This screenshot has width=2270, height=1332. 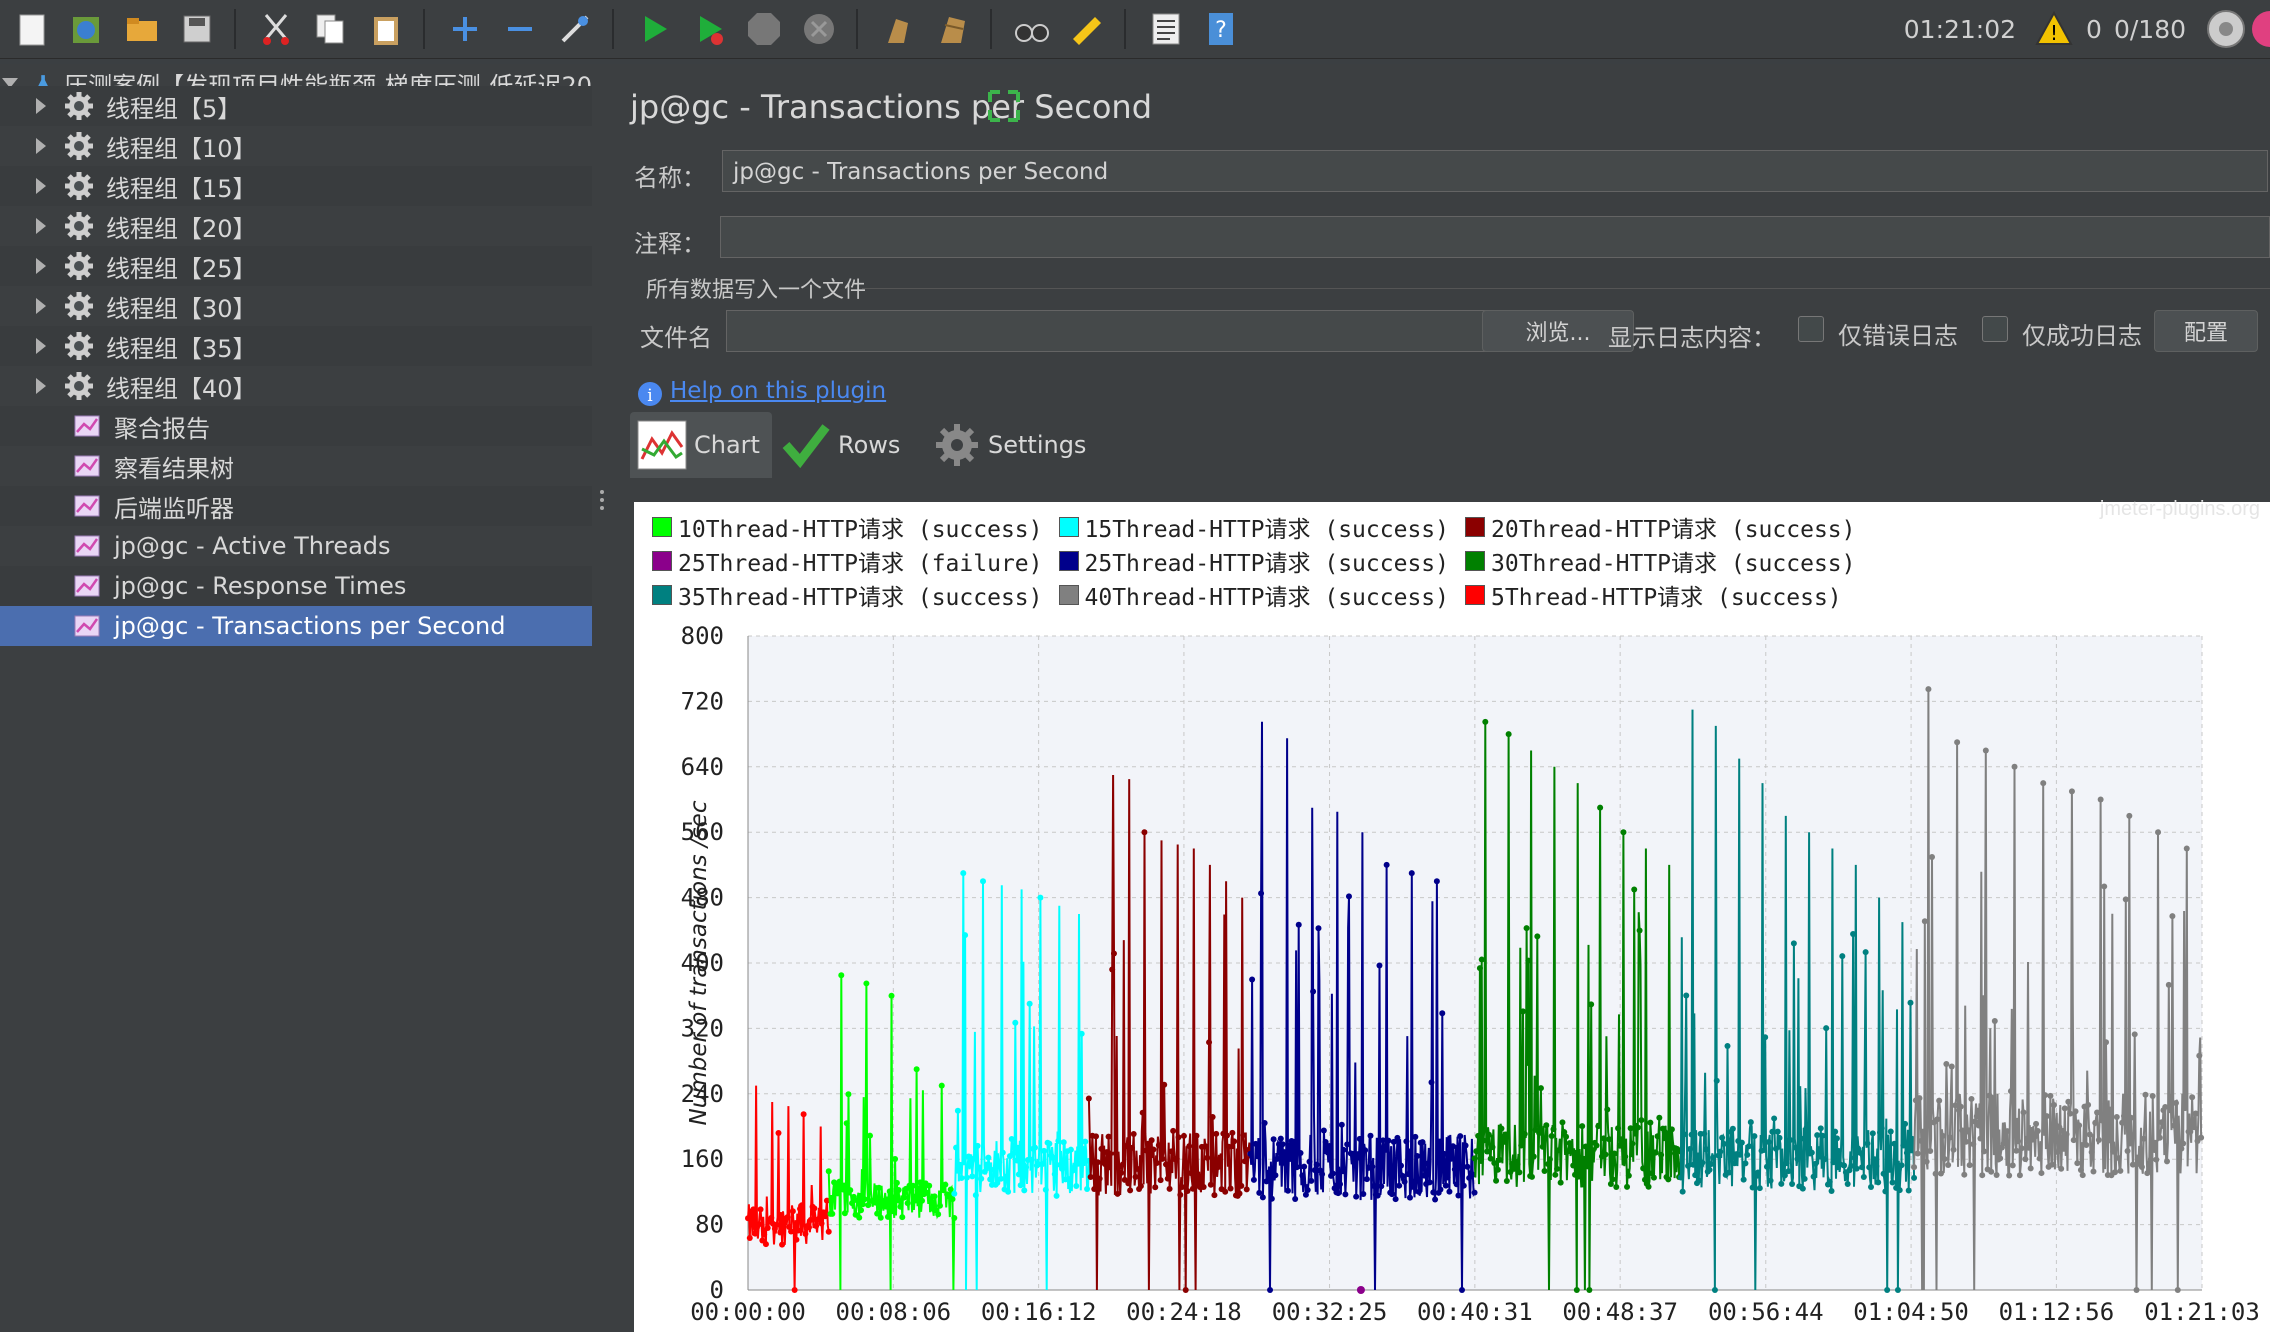 What do you see at coordinates (296, 586) in the screenshot?
I see `tree-item-listener: jp@gc - Response Times` at bounding box center [296, 586].